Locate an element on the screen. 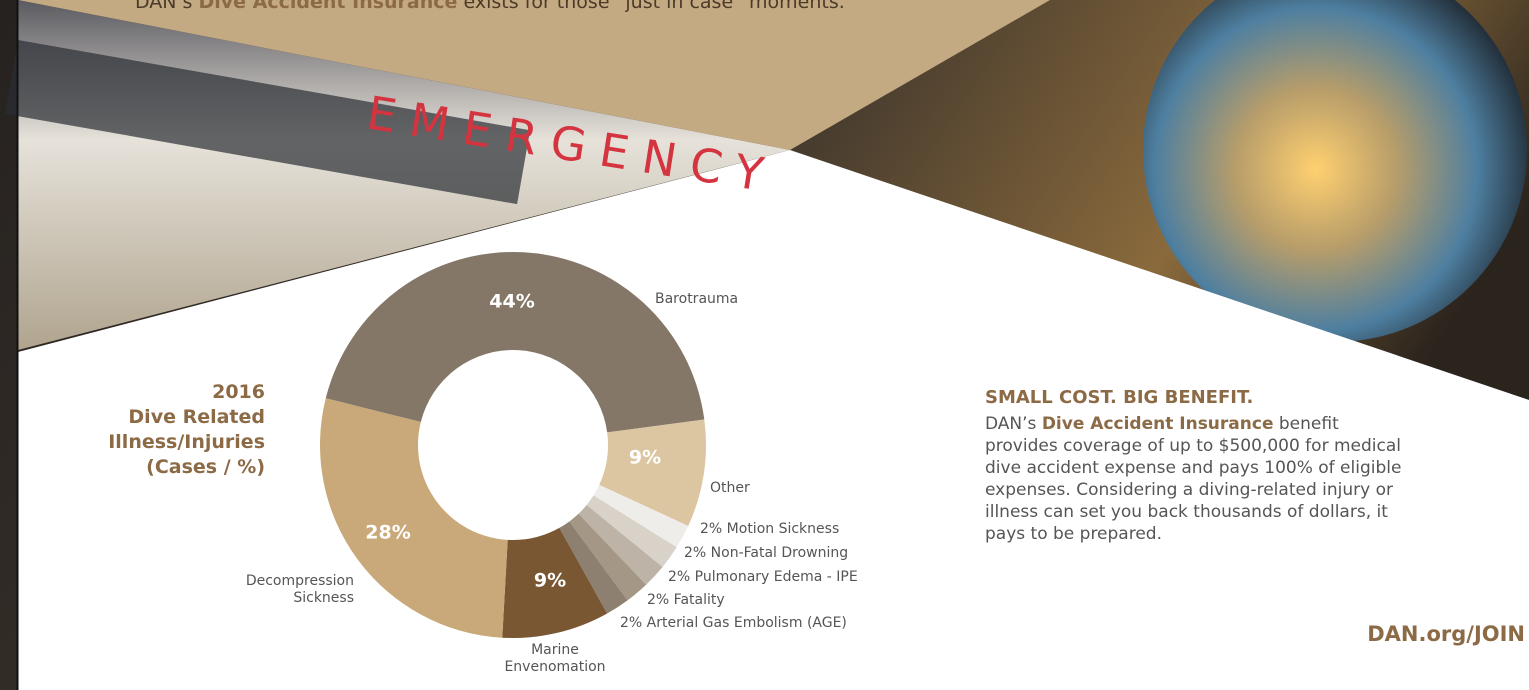 This screenshot has width=1529, height=690. label-text: Barotrauma is located at coordinates (697, 299).